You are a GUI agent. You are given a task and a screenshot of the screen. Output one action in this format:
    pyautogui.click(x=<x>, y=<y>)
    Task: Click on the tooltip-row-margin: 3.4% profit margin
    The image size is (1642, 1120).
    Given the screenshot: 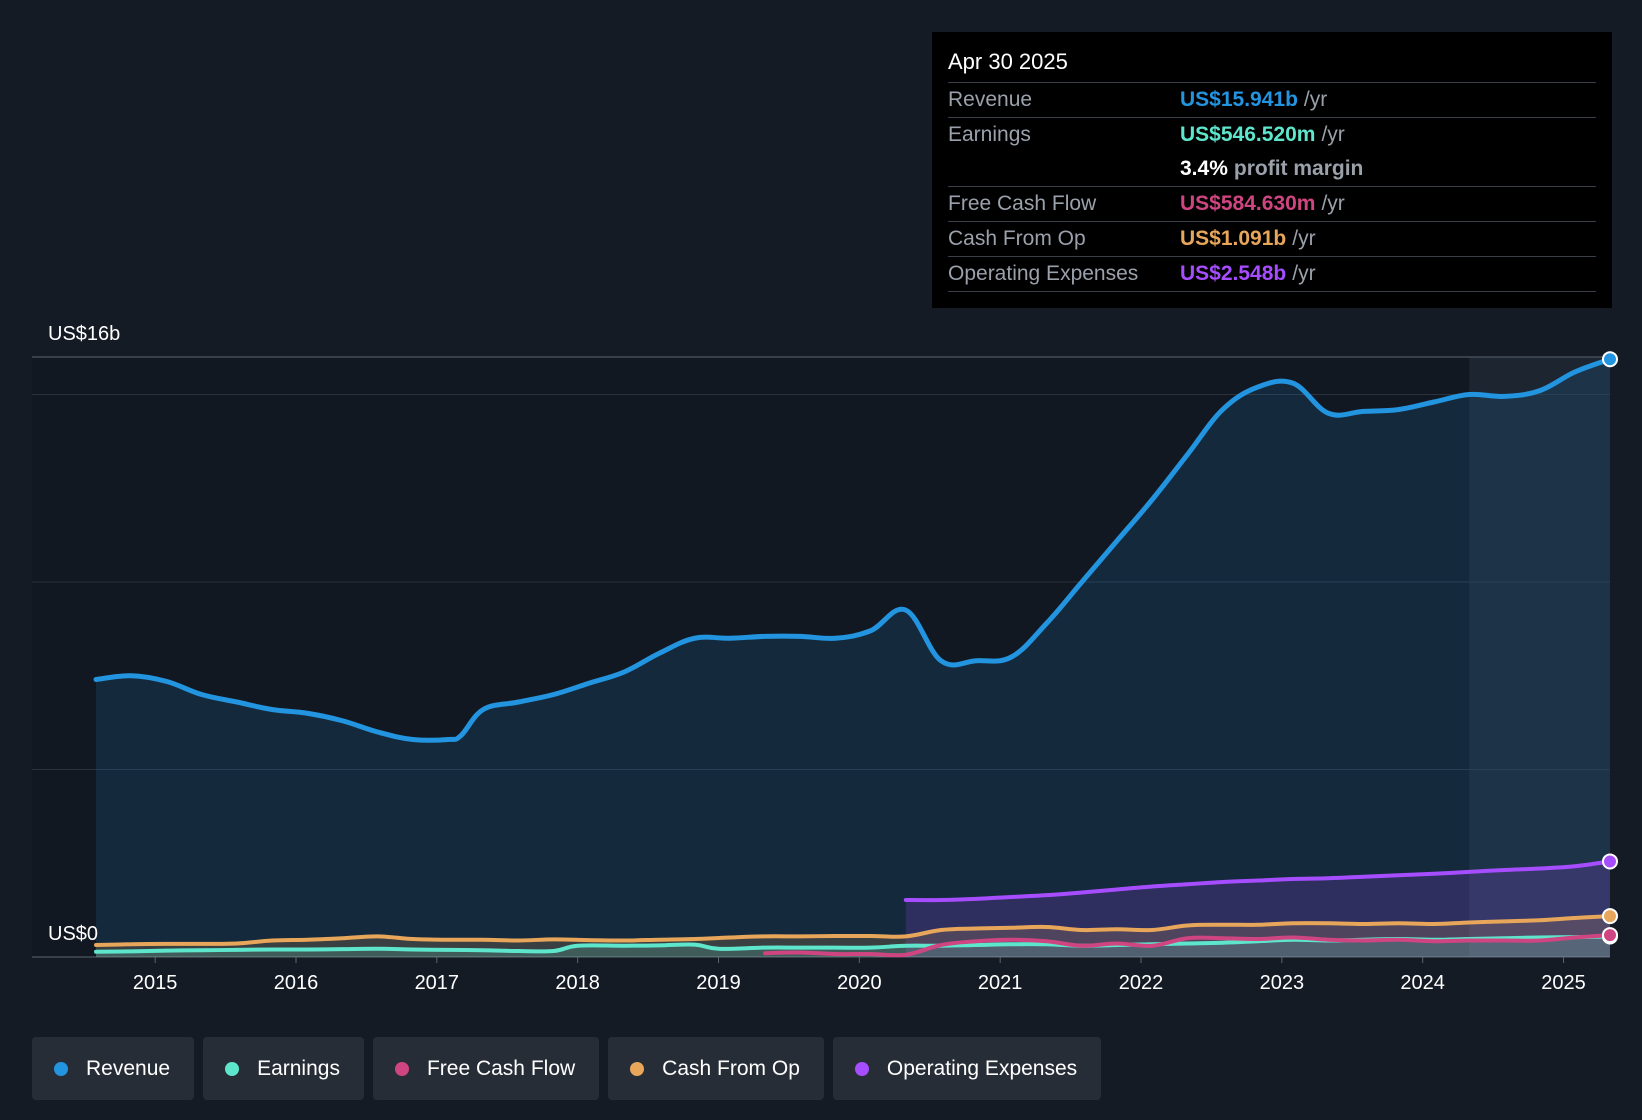 What is the action you would take?
    pyautogui.click(x=1272, y=169)
    